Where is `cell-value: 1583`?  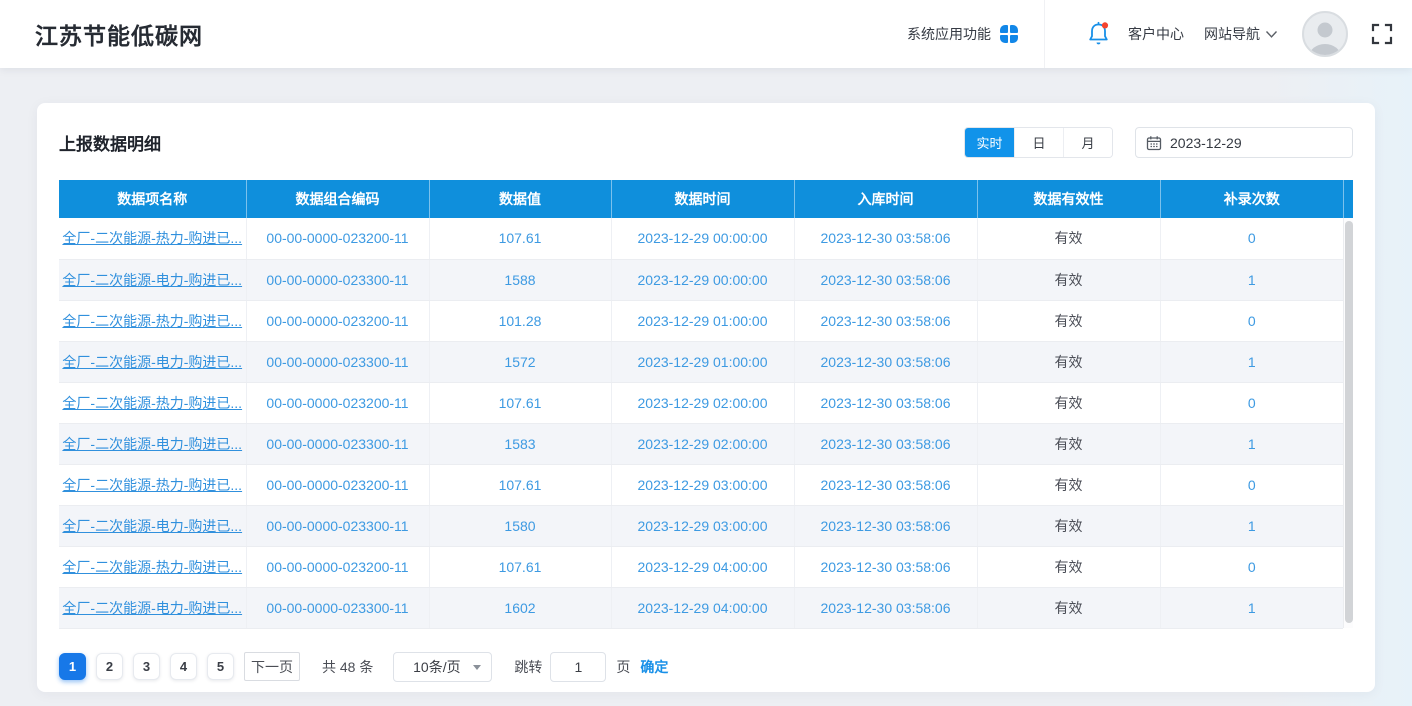 cell-value: 1583 is located at coordinates (520, 444).